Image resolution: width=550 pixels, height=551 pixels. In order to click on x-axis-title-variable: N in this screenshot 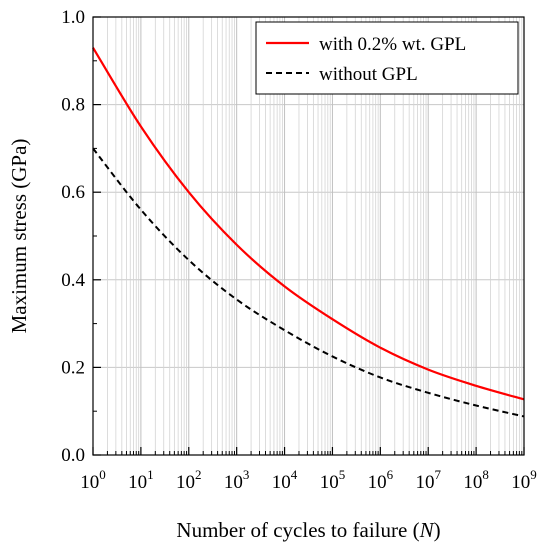, I will do `click(427, 530)`.